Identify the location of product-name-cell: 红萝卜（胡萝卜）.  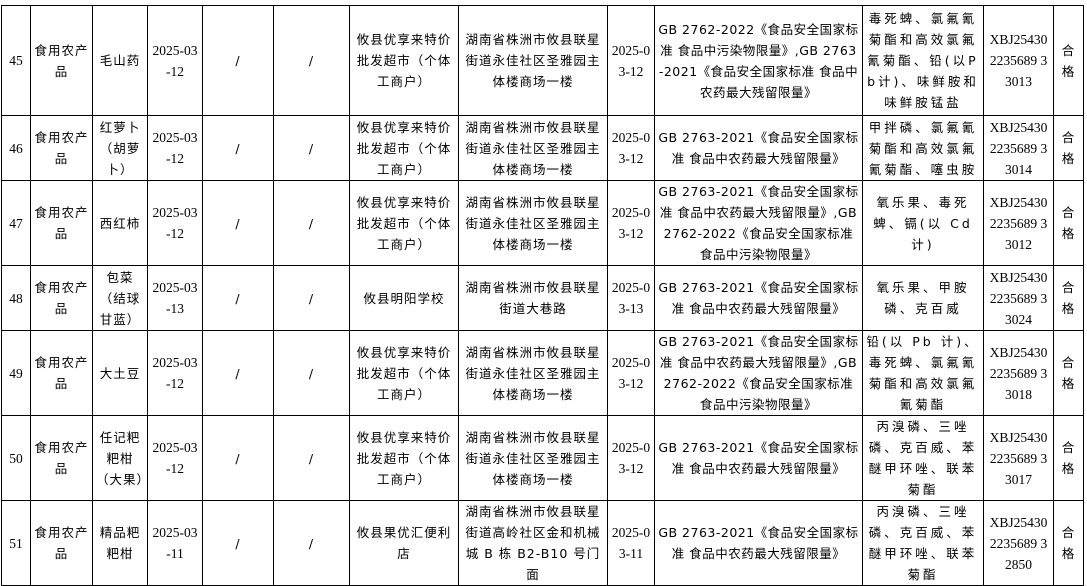
(120, 148).